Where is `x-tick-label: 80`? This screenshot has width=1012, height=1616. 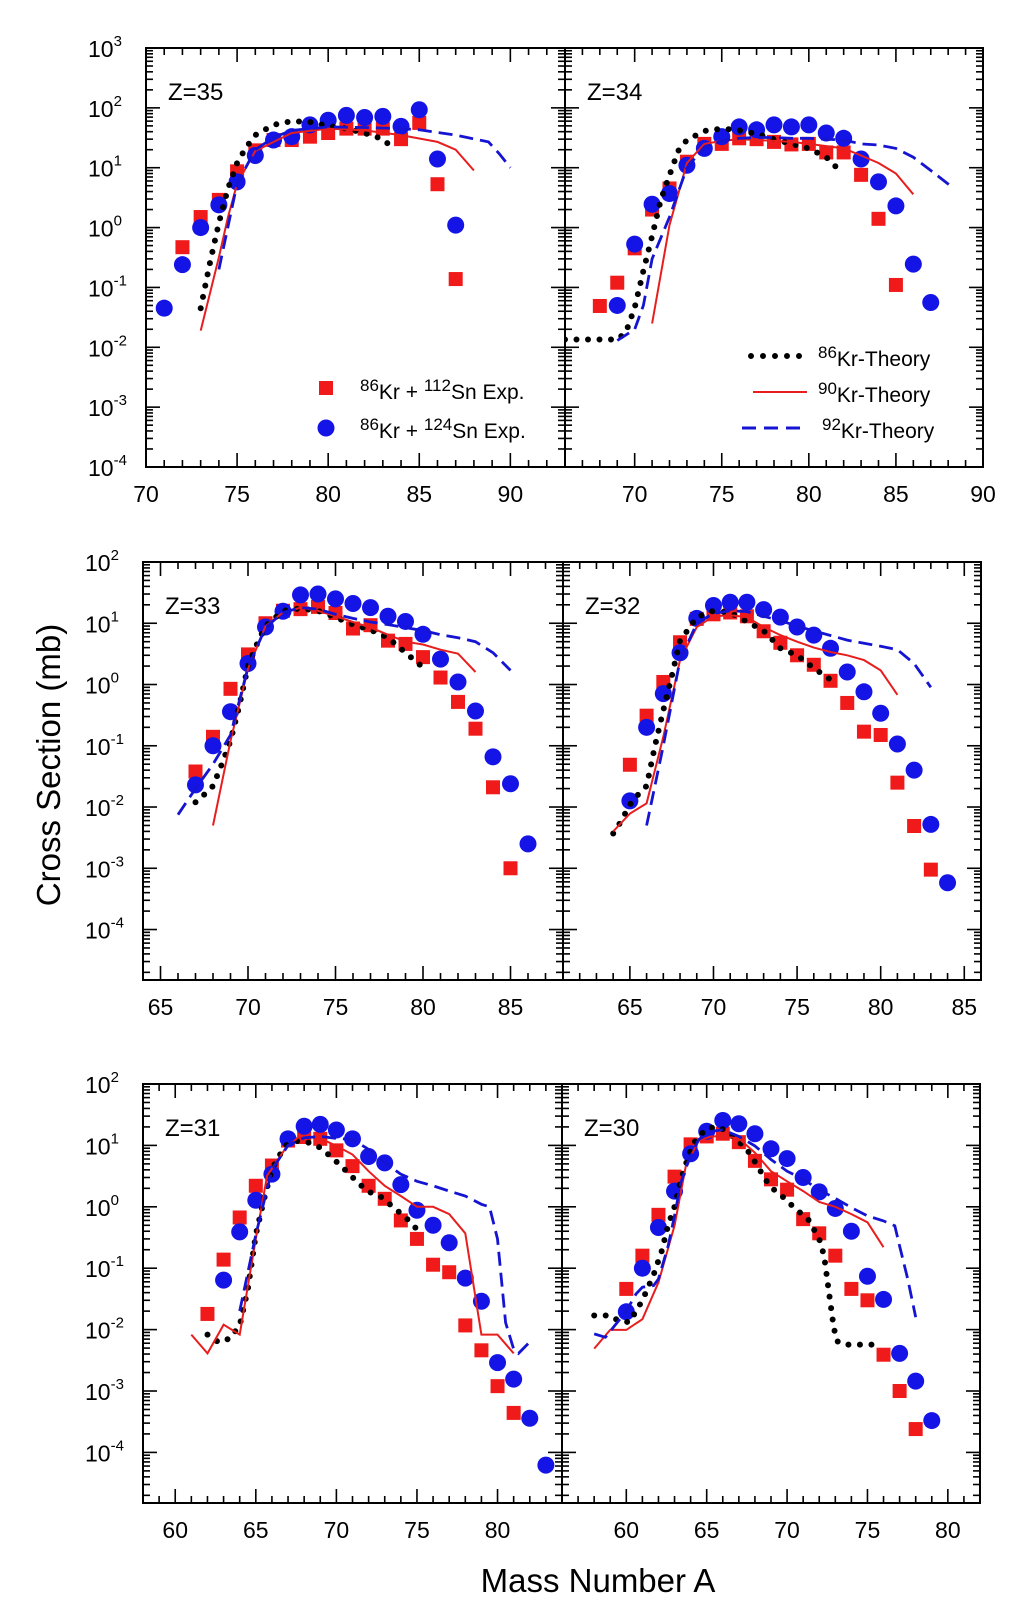
x-tick-label: 80 is located at coordinates (809, 494).